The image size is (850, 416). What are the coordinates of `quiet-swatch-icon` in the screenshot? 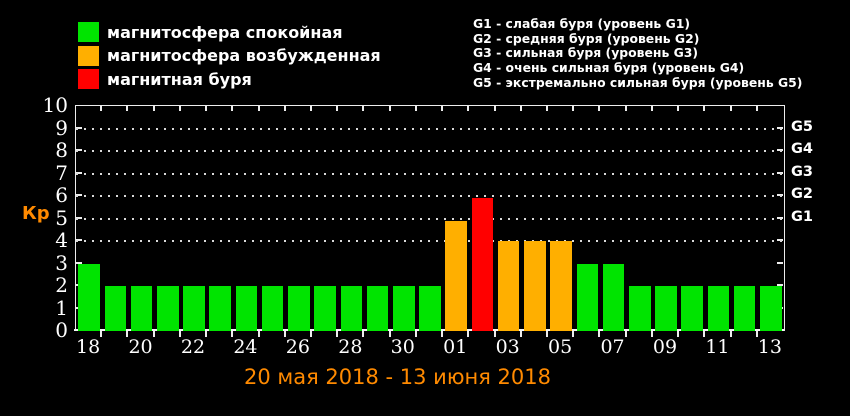 It's located at (88, 32).